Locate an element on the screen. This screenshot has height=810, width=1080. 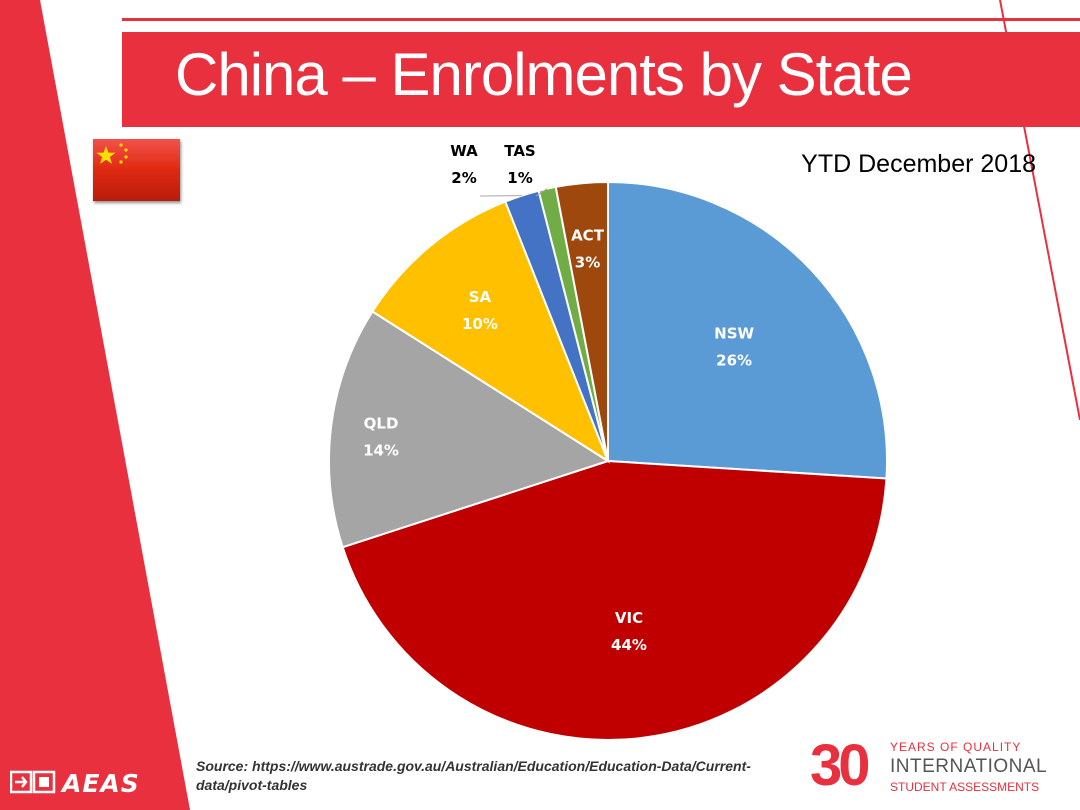
slice-value-label: 10% is located at coordinates (480, 324).